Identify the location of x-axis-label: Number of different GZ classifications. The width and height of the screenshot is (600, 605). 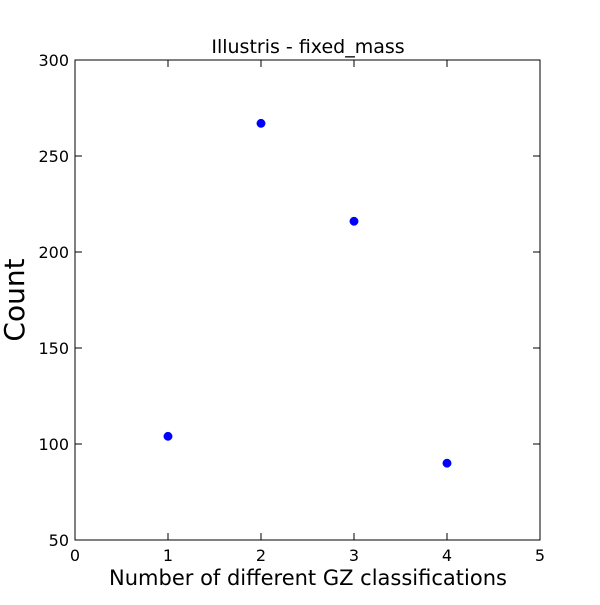
(308, 578).